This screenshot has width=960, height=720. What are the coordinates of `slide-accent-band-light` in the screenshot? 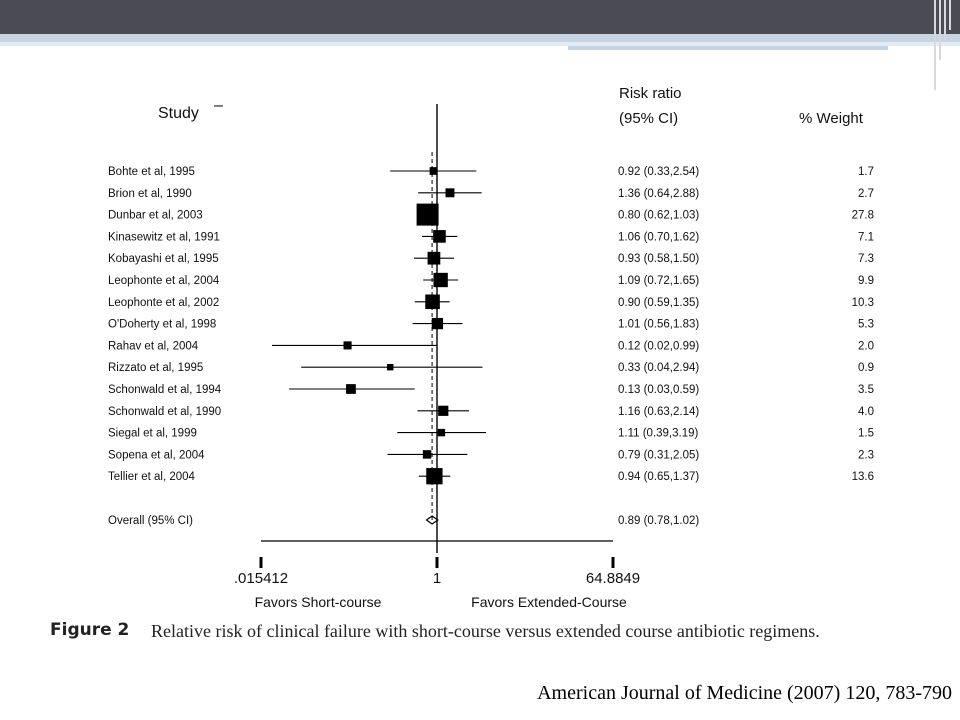 It's located at (480, 44).